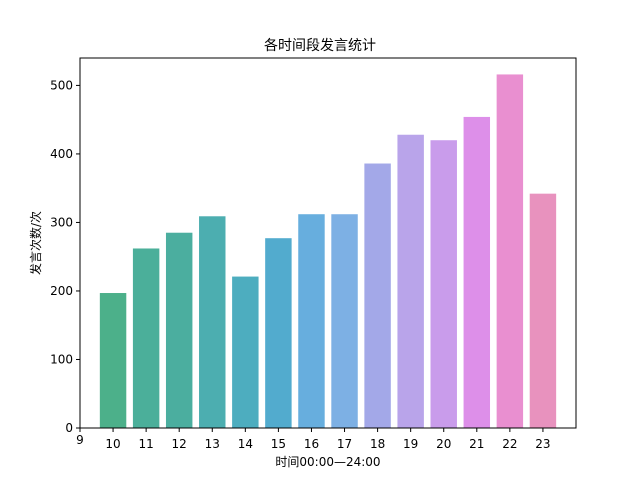  Describe the element at coordinates (61, 222) in the screenshot. I see `y-tick-label: 300` at that location.